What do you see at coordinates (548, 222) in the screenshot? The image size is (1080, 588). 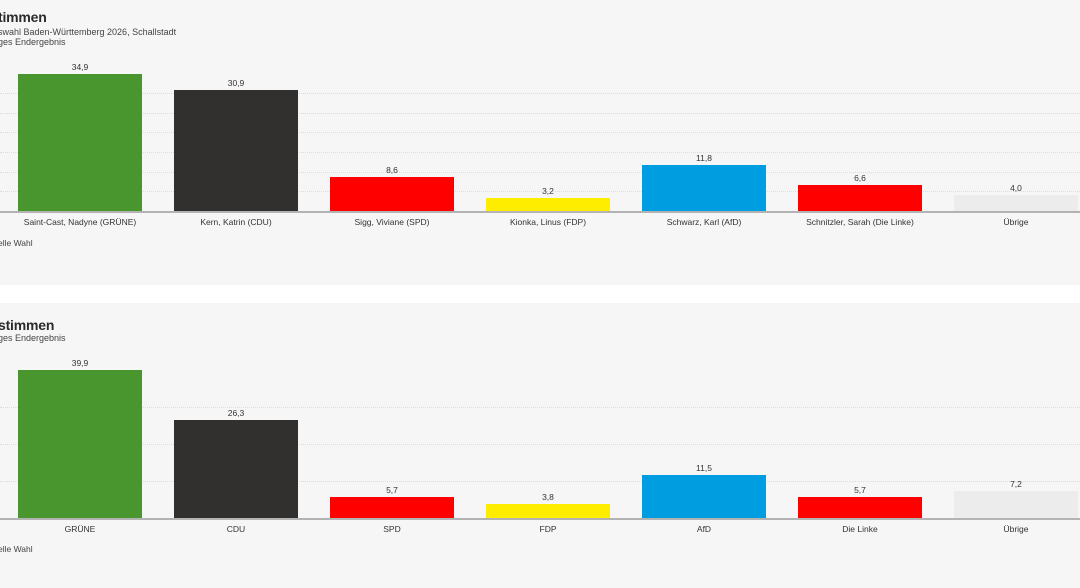 I see `category-label: Kionka, Linus (FDP)` at bounding box center [548, 222].